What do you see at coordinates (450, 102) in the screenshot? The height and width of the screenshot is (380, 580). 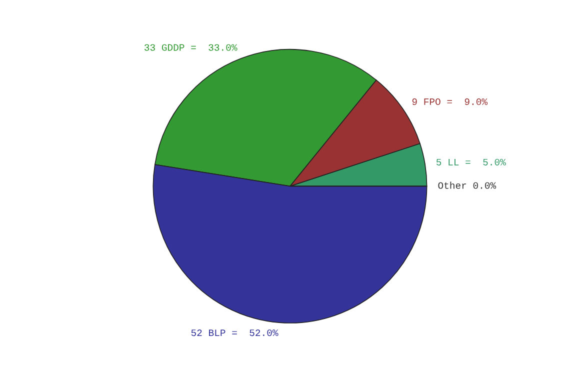 I see `slice-label: 9 FPO = 9.0%` at bounding box center [450, 102].